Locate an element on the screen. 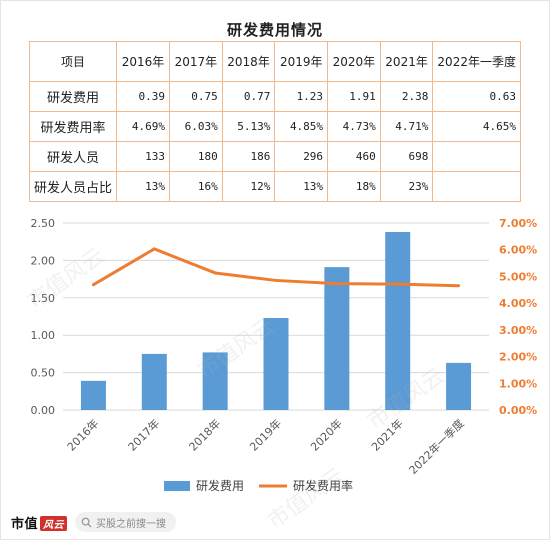 The height and width of the screenshot is (540, 550). legend-label: 研发费用 is located at coordinates (220, 485).